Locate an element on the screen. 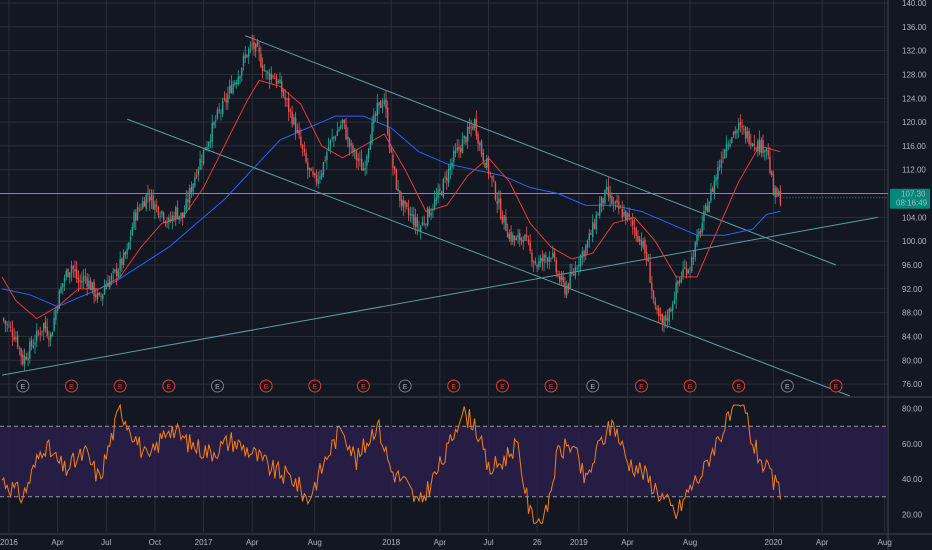 The image size is (932, 550). price-tick-label: 88.00 is located at coordinates (912, 313).